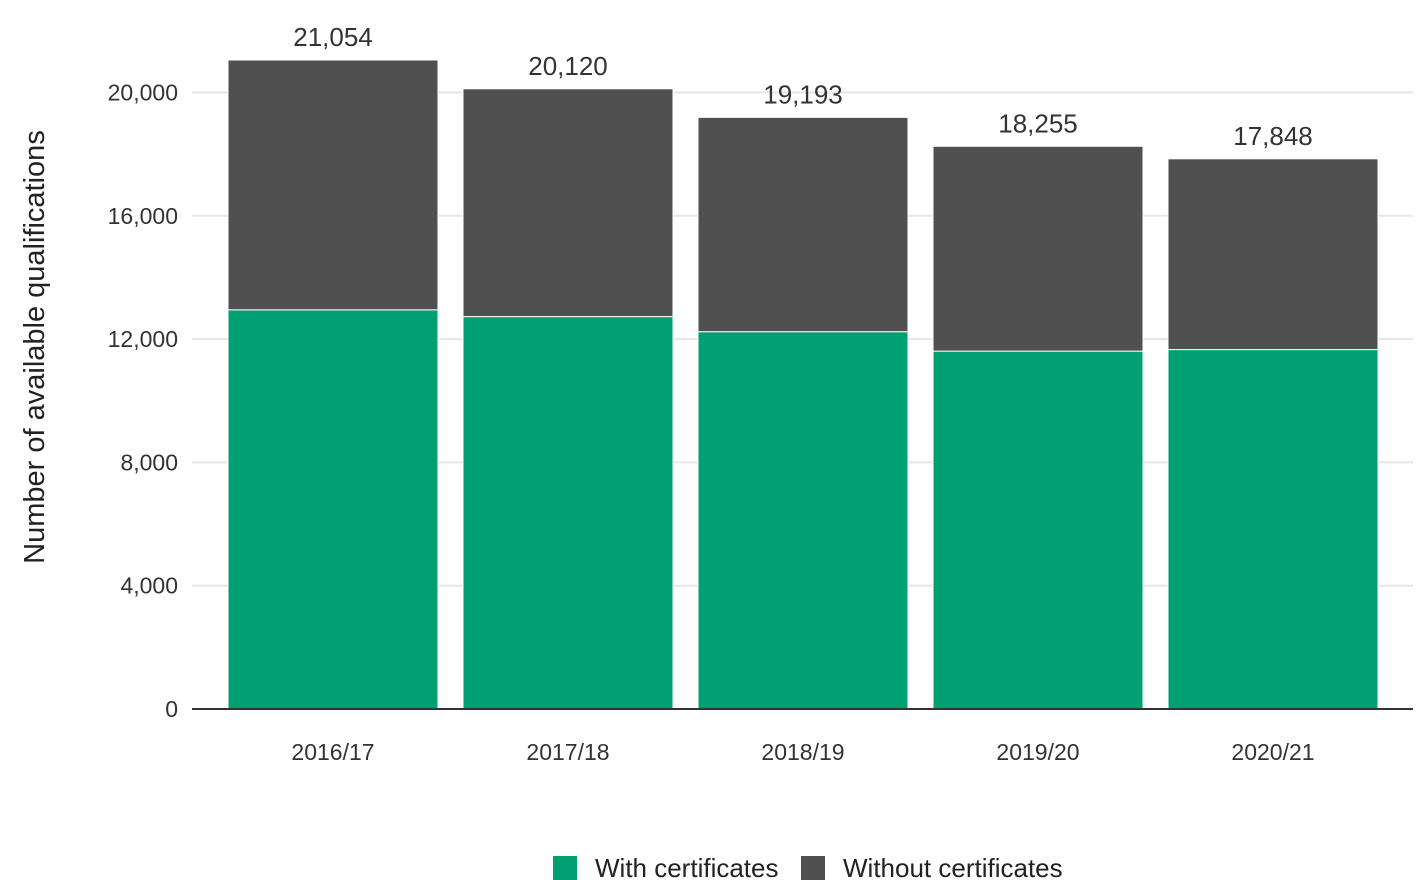 The width and height of the screenshot is (1420, 880). What do you see at coordinates (143, 400) in the screenshot?
I see `y-axis-ticks: 0 4,000 8,000 12,000 16,000 20,000` at bounding box center [143, 400].